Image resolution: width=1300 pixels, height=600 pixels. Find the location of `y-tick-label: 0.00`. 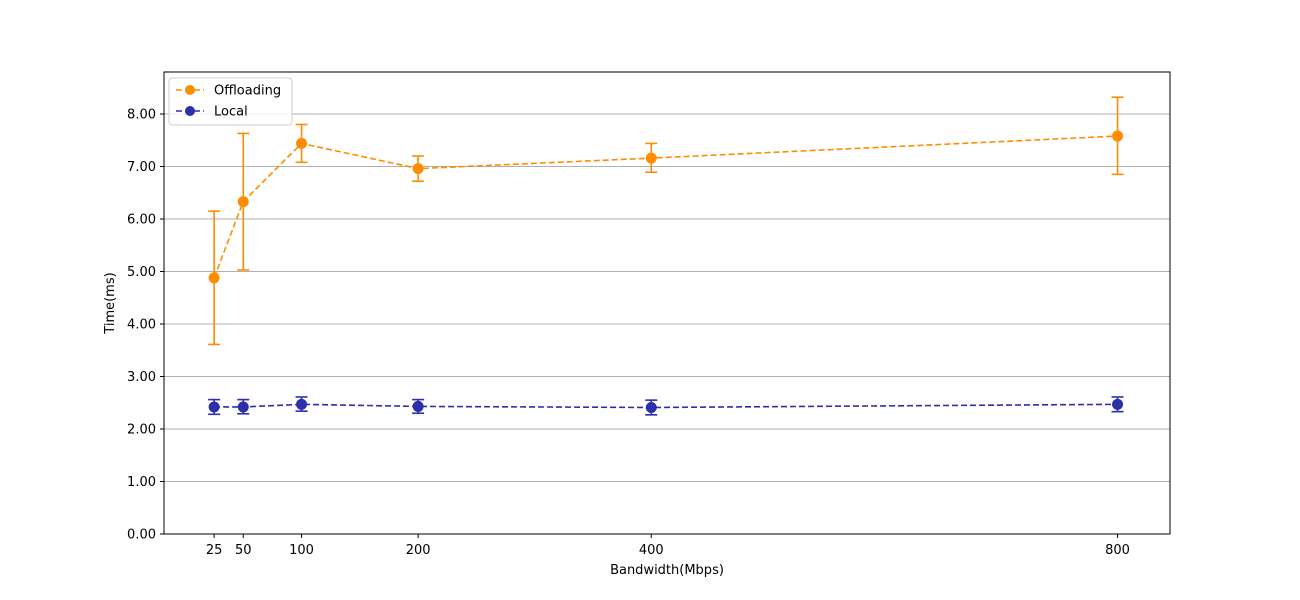

y-tick-label: 0.00 is located at coordinates (141, 535).